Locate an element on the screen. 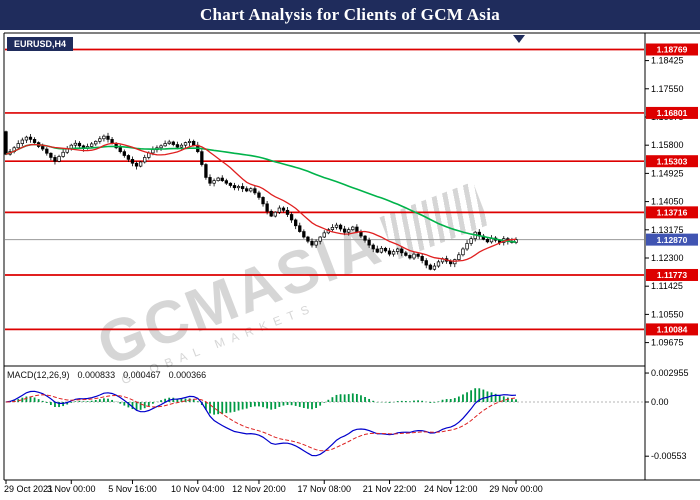  time-axis-label: 10 Nov 04:00 is located at coordinates (198, 489).